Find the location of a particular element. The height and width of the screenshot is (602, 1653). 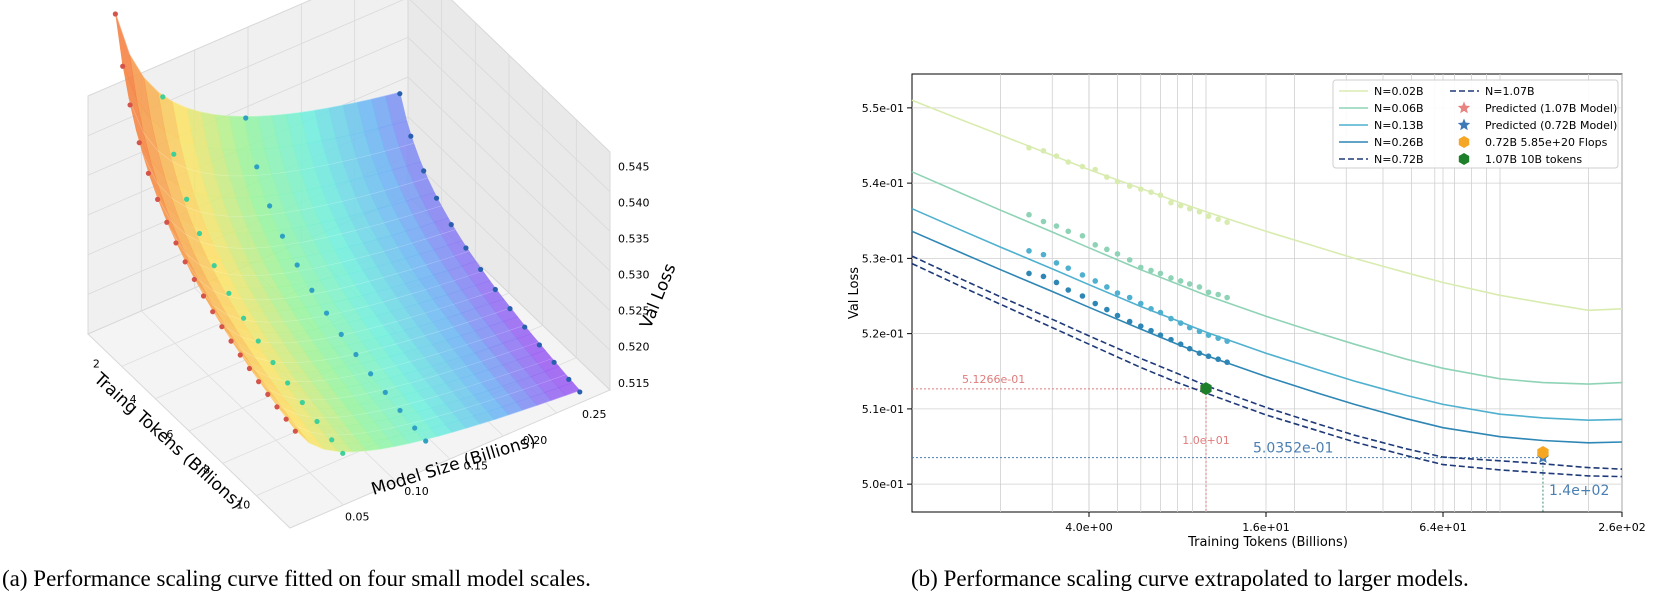

y-tick-label-3d: 0.10 is located at coordinates (416, 491).